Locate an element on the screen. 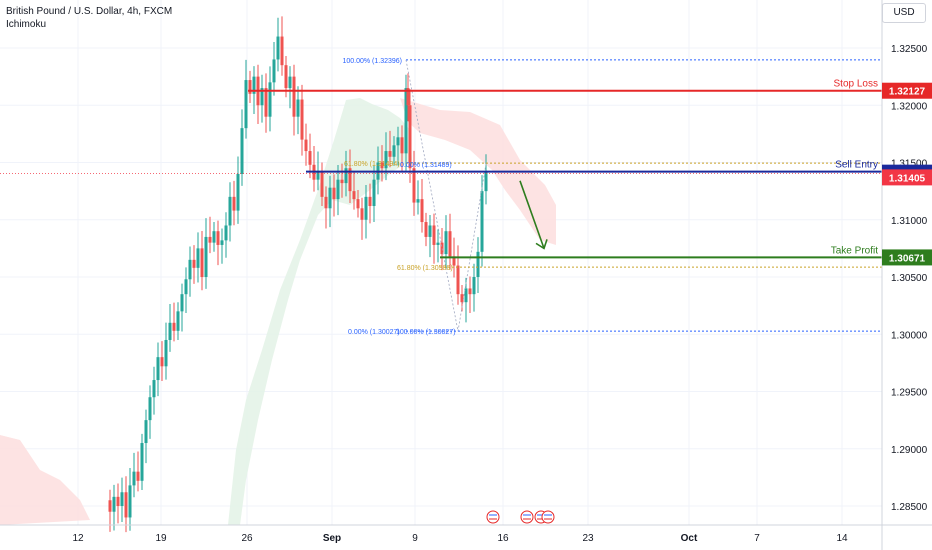 This screenshot has height=550, width=932. currency-button: USD is located at coordinates (904, 13).